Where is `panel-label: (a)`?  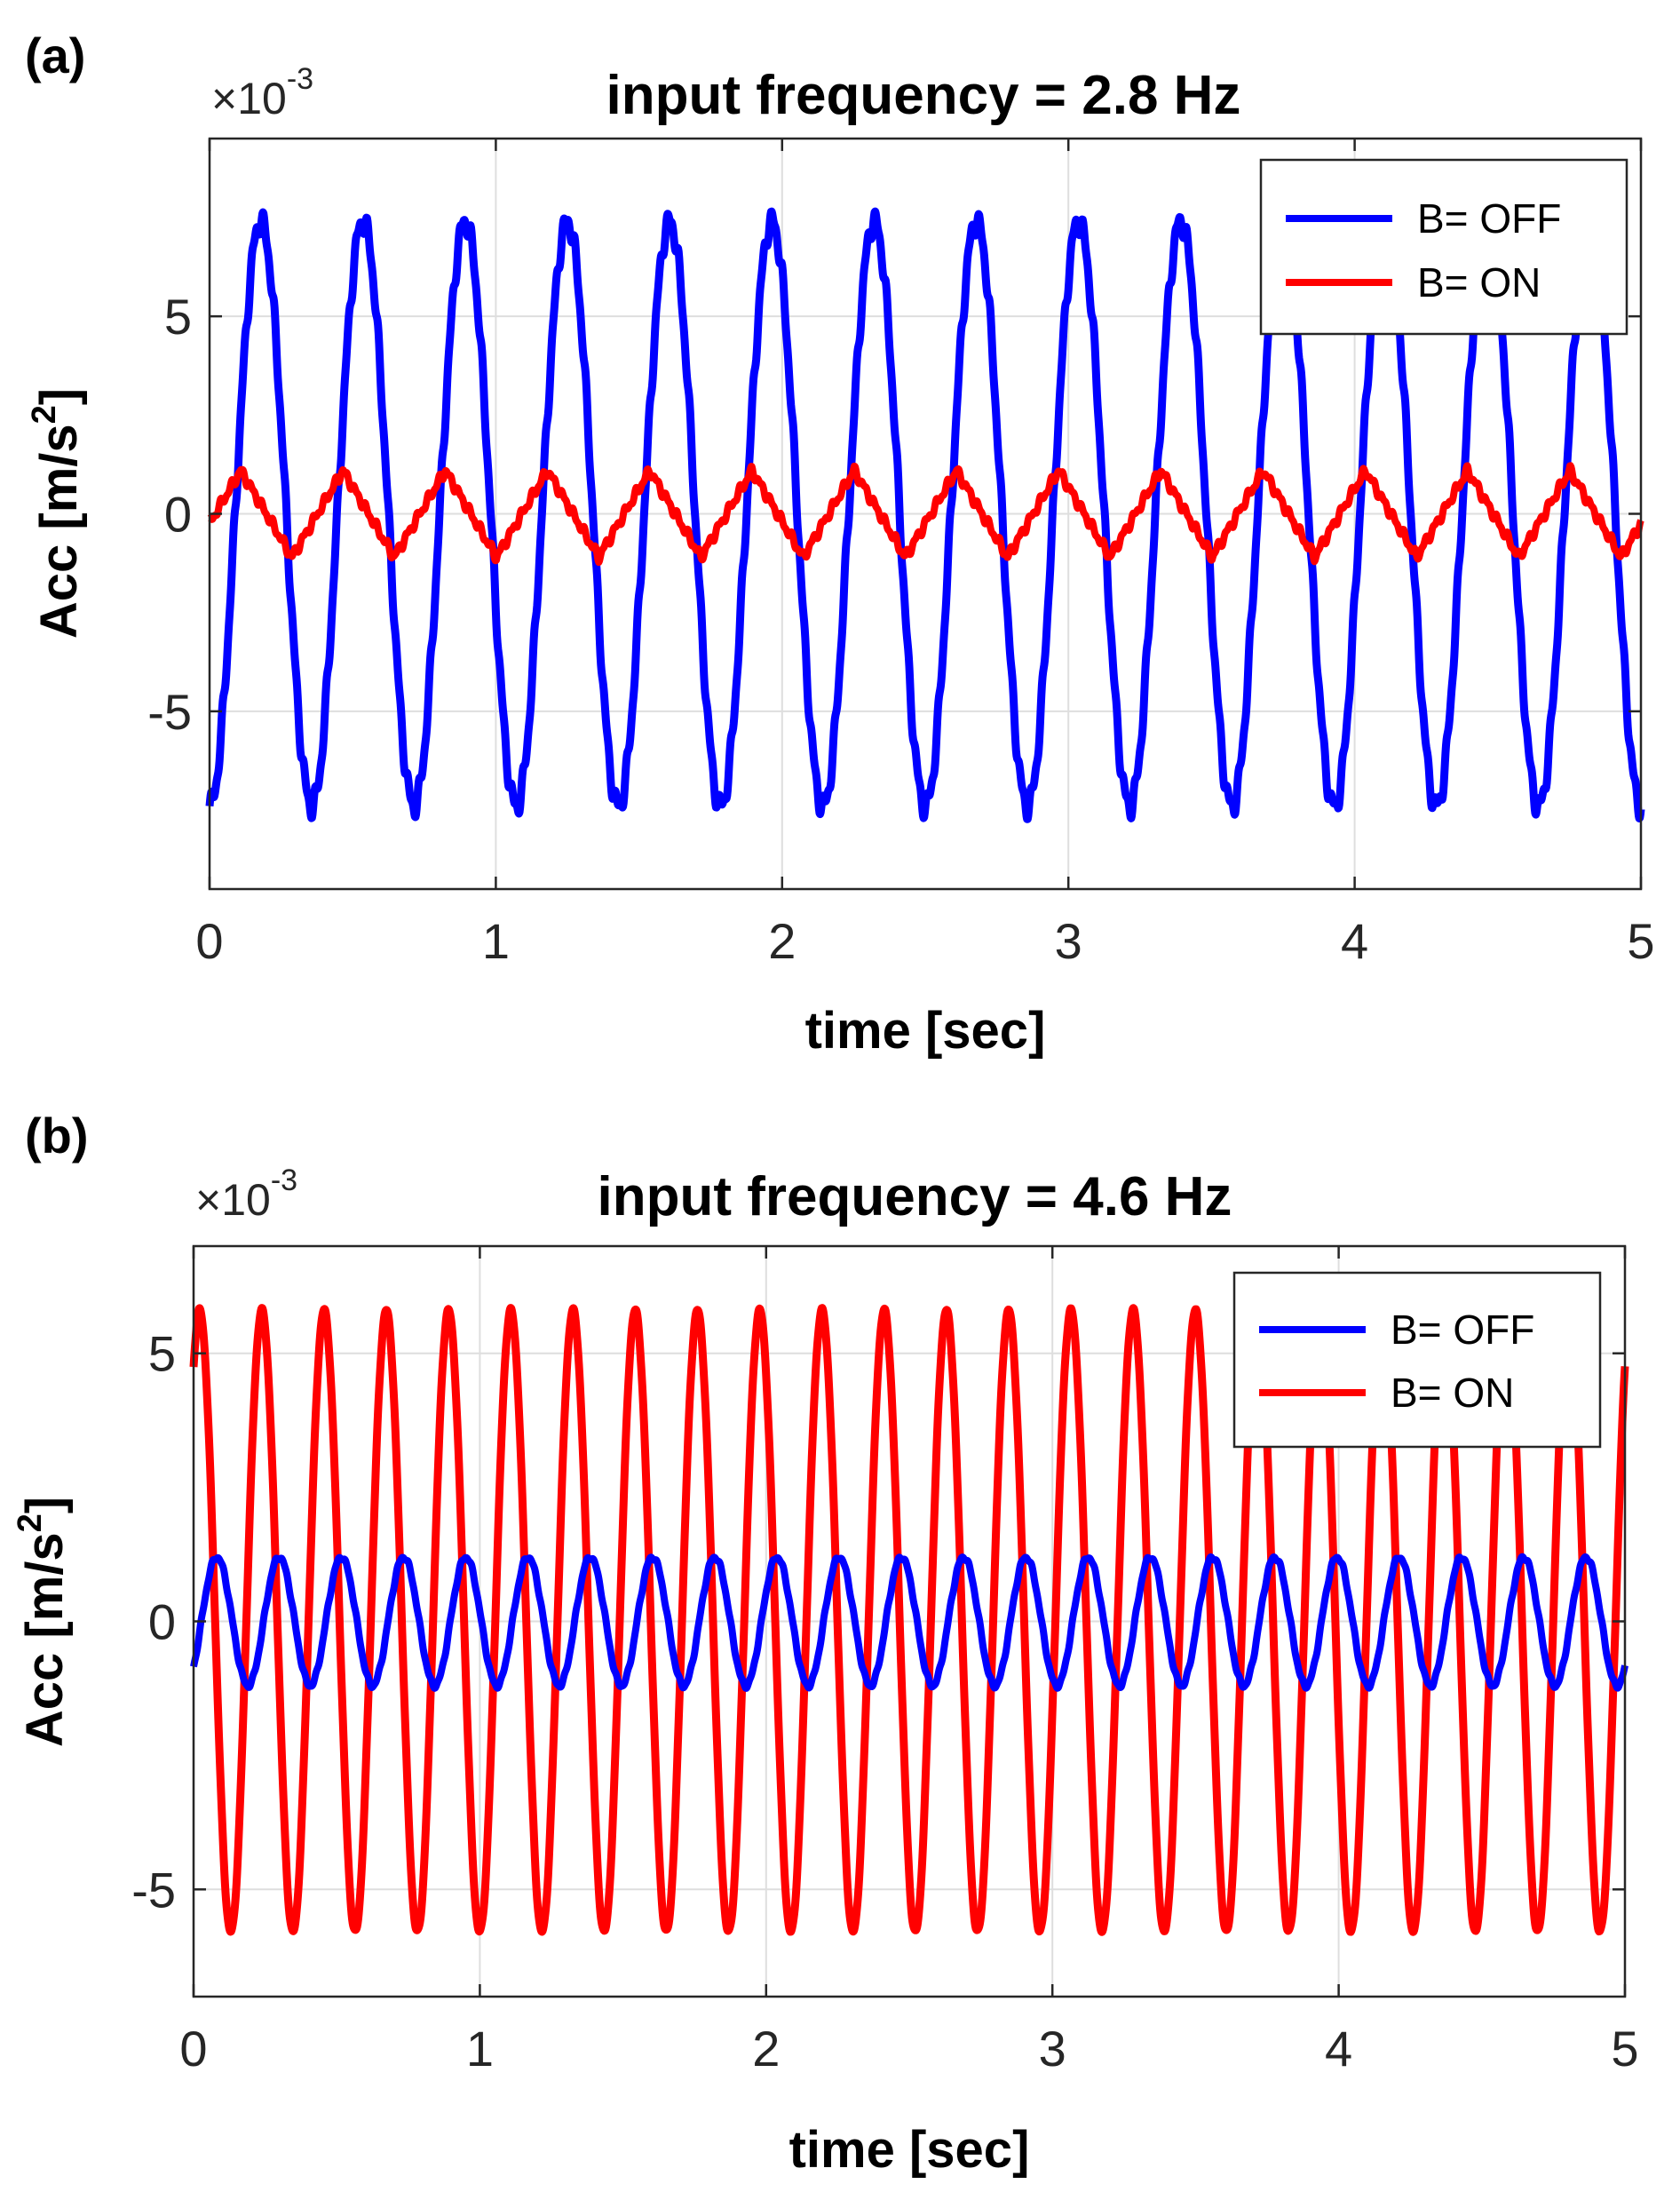 panel-label: (a) is located at coordinates (55, 55).